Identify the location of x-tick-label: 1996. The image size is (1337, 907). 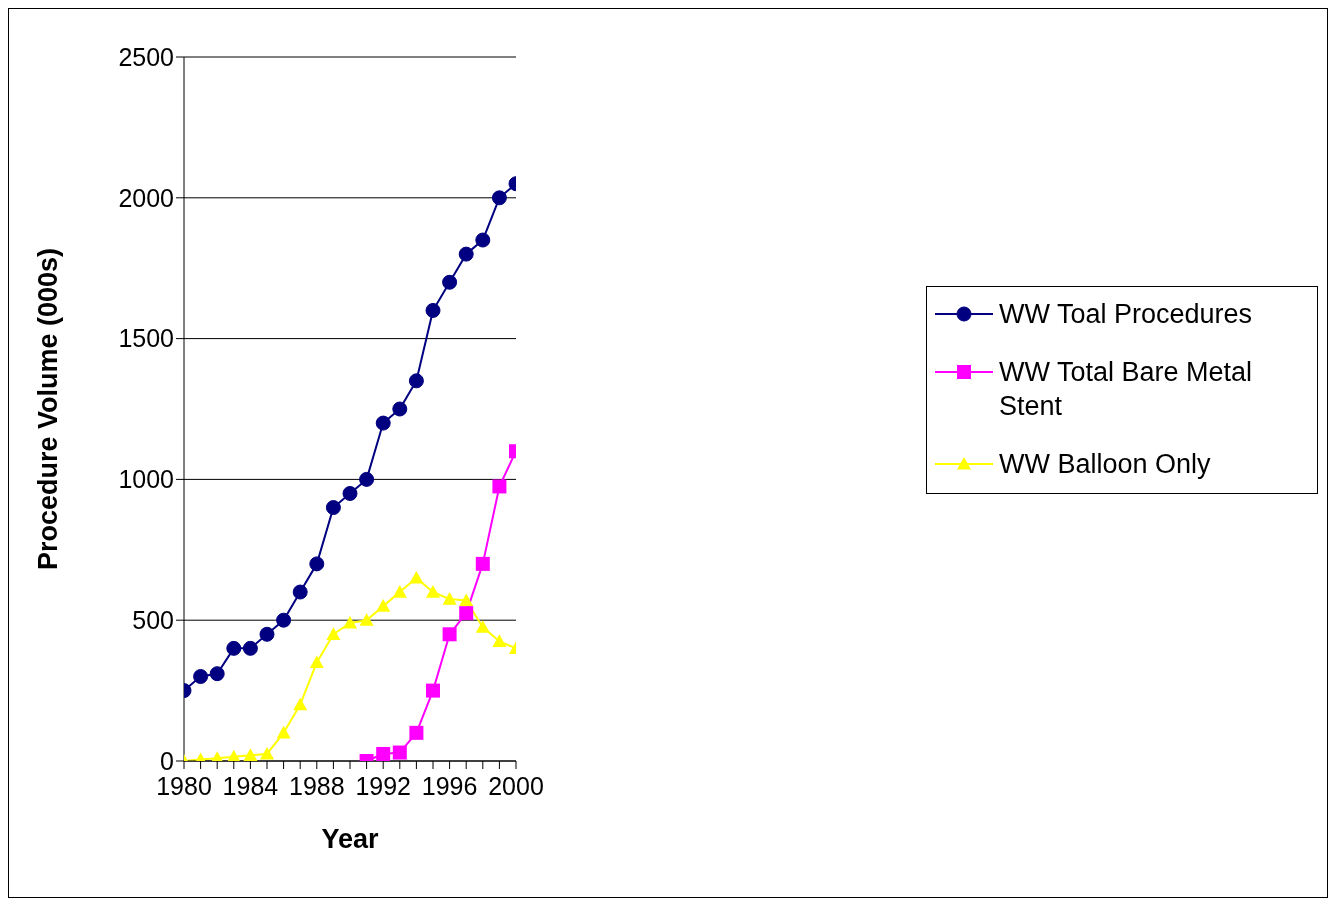
(449, 785).